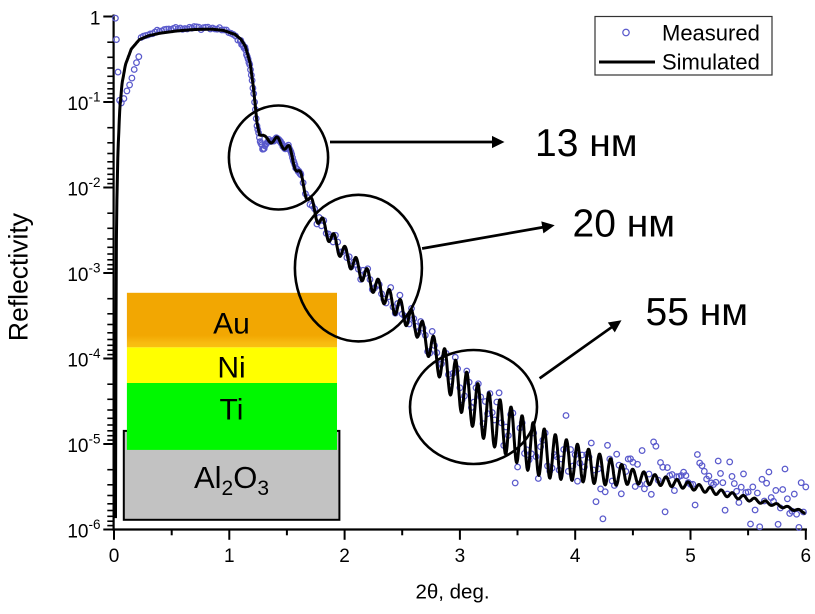 The width and height of the screenshot is (815, 614). I want to click on svg-text: 10⁻¹, so click(83, 103).